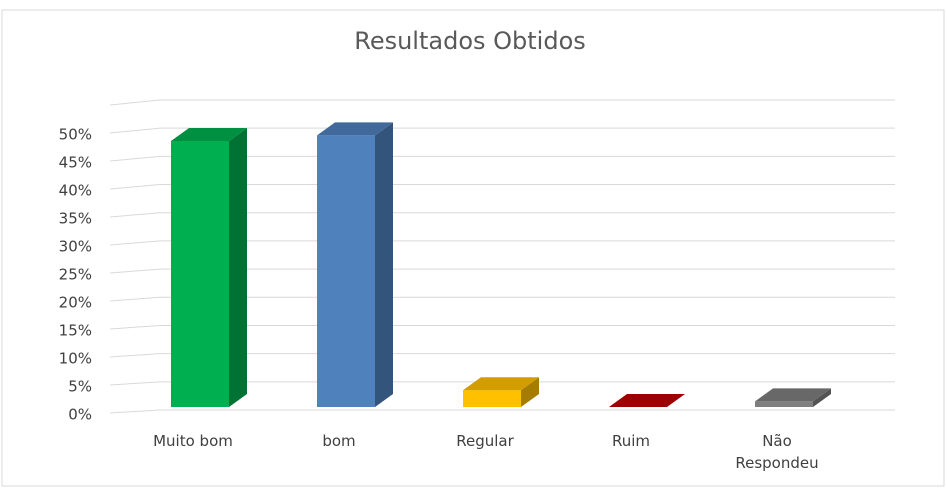 This screenshot has height=489, width=947. I want to click on y-tick-label: 25%, so click(75, 275).